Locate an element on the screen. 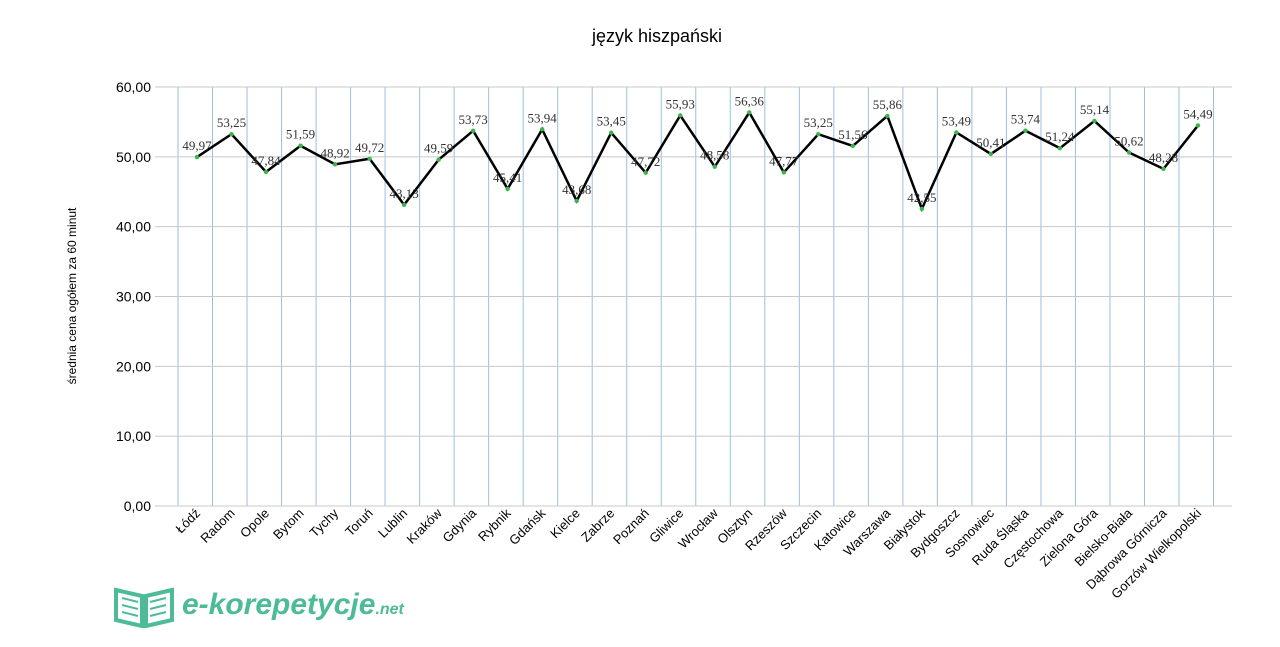  data-label: 55,86 is located at coordinates (888, 104).